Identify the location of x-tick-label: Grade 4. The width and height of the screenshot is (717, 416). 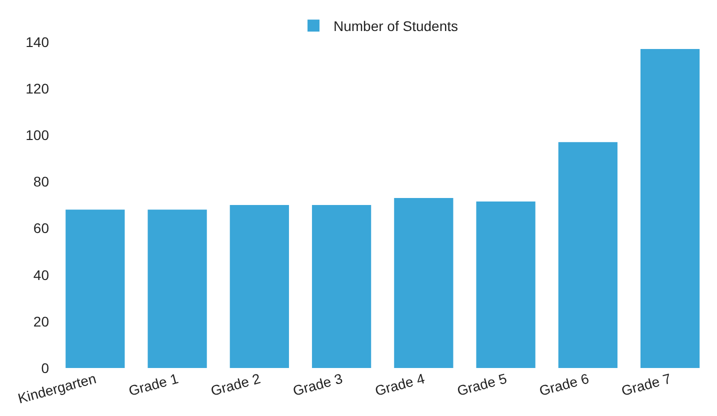
(399, 384).